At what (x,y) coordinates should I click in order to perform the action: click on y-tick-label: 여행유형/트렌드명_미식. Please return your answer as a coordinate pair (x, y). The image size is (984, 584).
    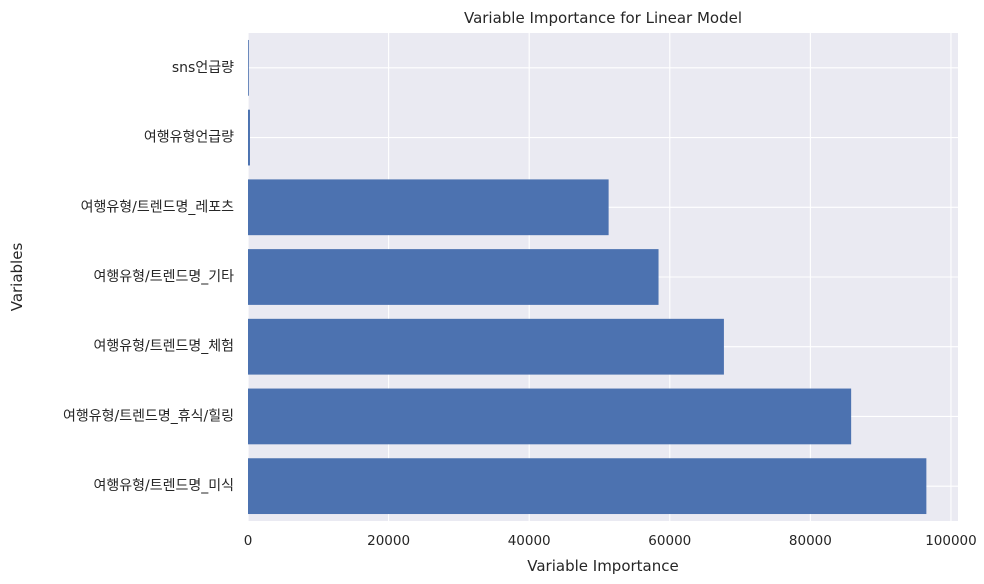
    Looking at the image, I should click on (163, 486).